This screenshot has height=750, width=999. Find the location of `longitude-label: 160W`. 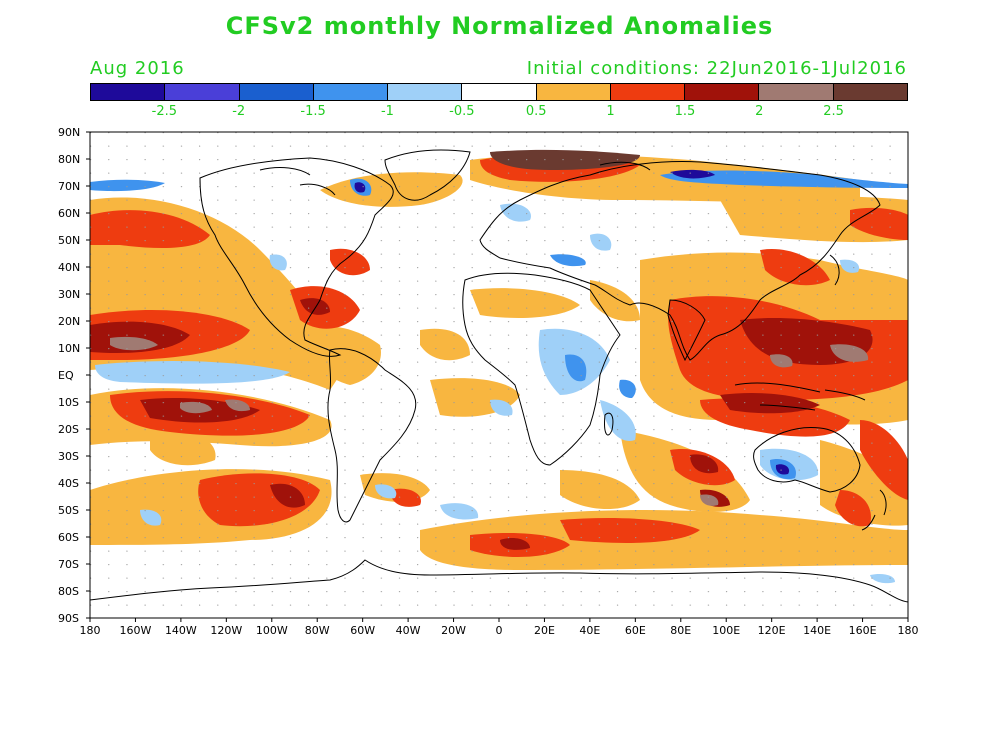

longitude-label: 160W is located at coordinates (135, 630).